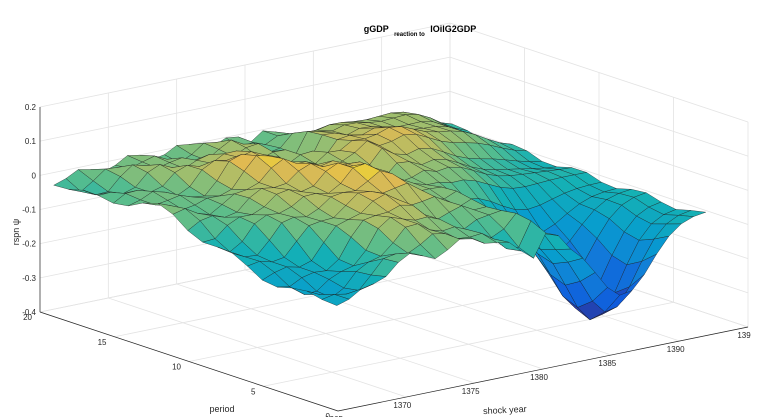 Image resolution: width=784 pixels, height=417 pixels. Describe the element at coordinates (34, 175) in the screenshot. I see `z-tick-label: 0` at that location.